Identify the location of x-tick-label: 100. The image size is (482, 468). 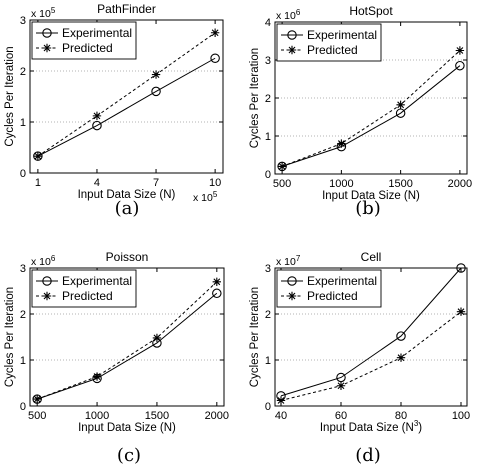
(461, 416).